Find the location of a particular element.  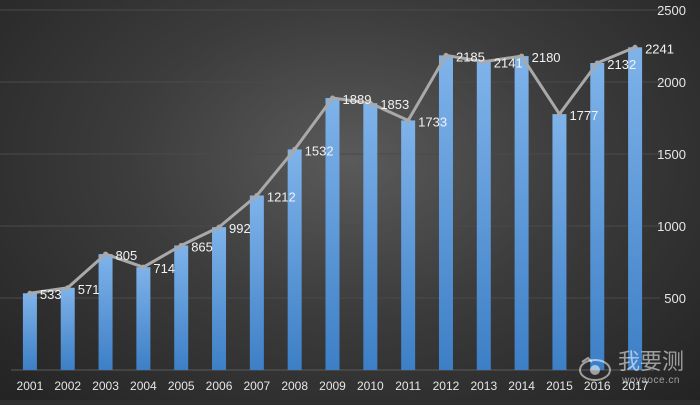

x-tick-label: 2015 is located at coordinates (559, 386).